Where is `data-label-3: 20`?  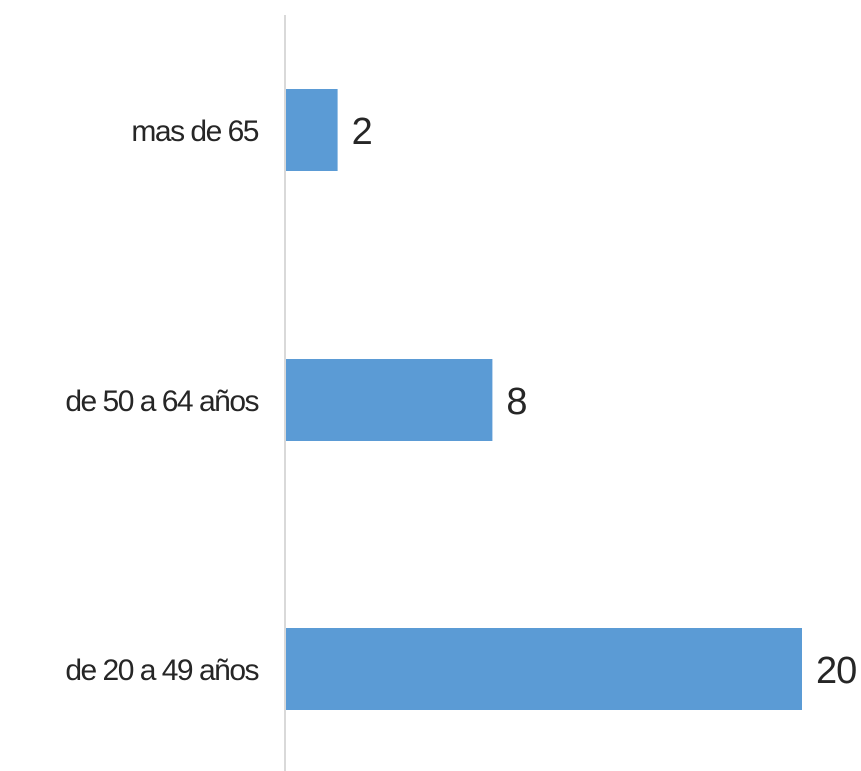 data-label-3: 20 is located at coordinates (836, 671).